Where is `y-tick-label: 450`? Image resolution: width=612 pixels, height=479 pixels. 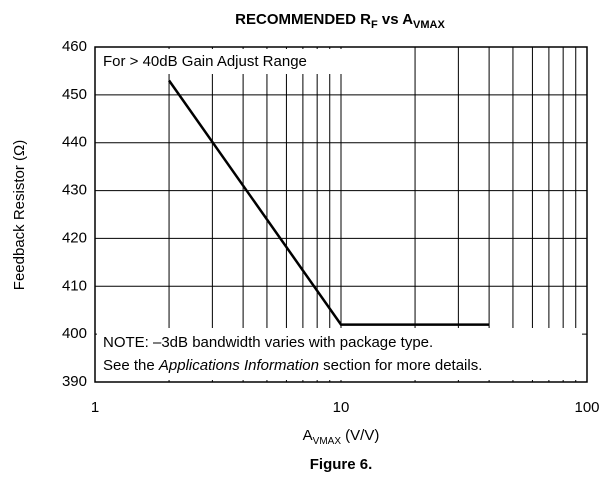 y-tick-label: 450 is located at coordinates (74, 94).